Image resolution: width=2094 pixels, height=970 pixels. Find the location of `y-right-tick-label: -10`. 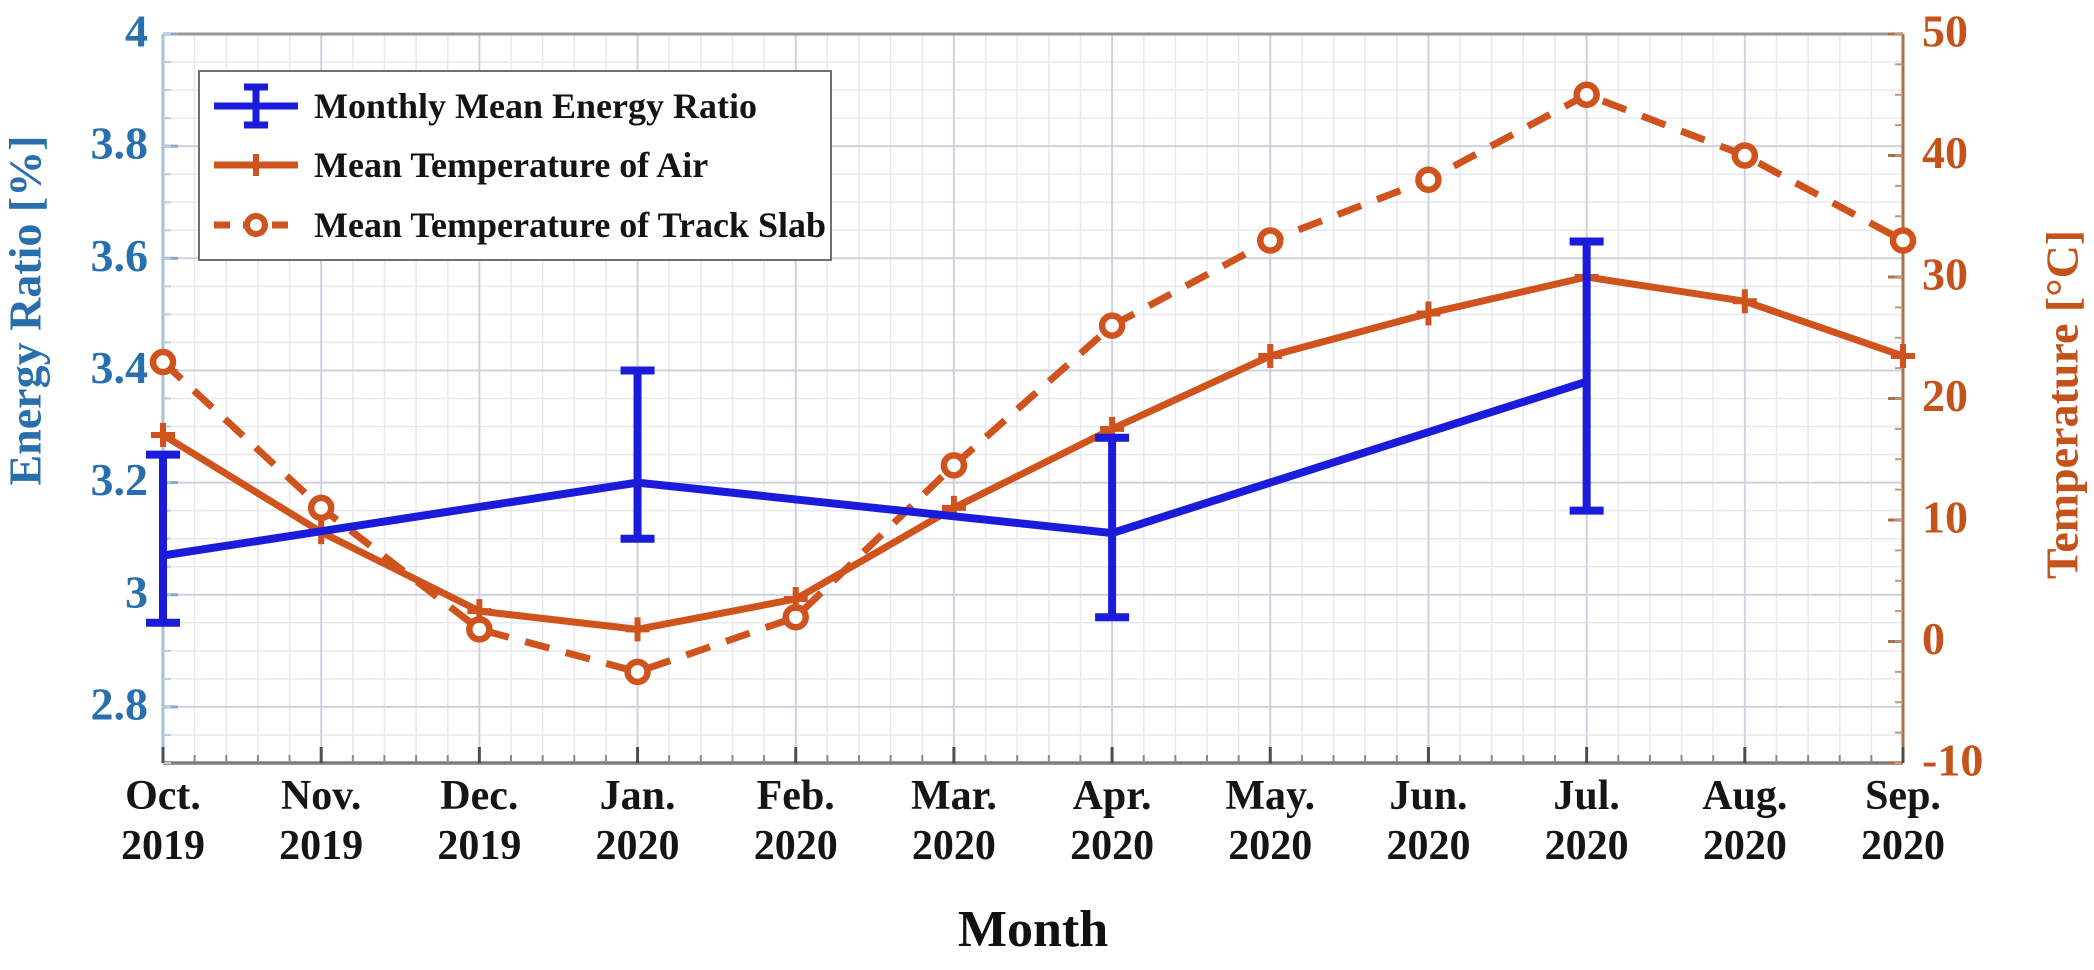

y-right-tick-label: -10 is located at coordinates (1952, 760).